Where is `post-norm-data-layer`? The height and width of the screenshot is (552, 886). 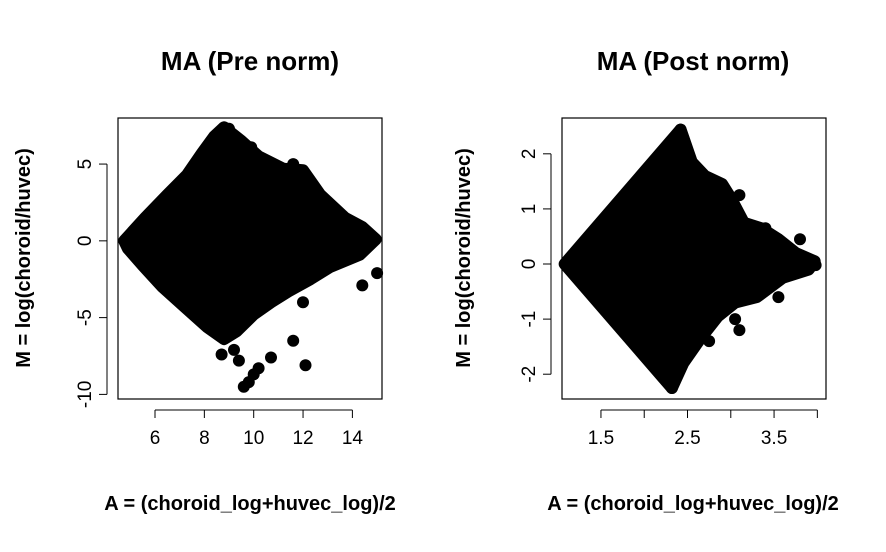
post-norm-data-layer is located at coordinates (690, 258).